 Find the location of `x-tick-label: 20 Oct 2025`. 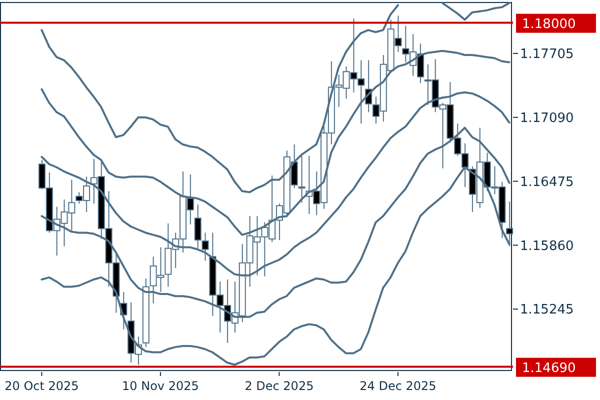

x-tick-label: 20 Oct 2025 is located at coordinates (41, 386).